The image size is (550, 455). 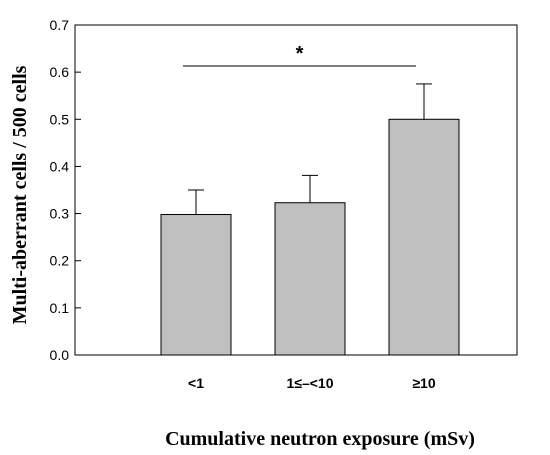 I want to click on y-tick-label: 0.4, so click(x=60, y=166).